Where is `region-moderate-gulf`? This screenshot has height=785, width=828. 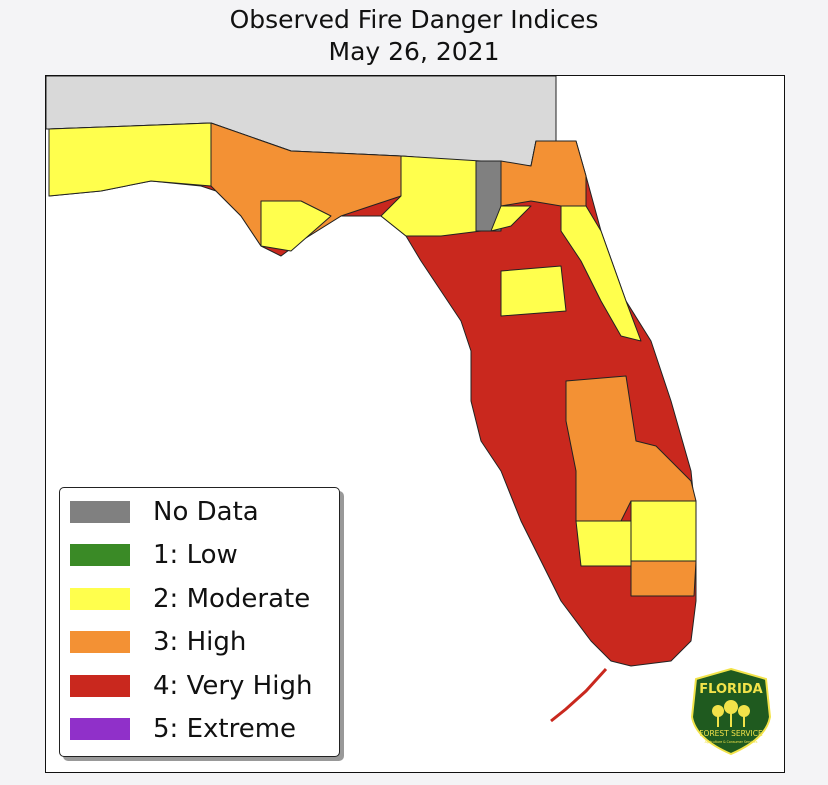 region-moderate-gulf is located at coordinates (296, 226).